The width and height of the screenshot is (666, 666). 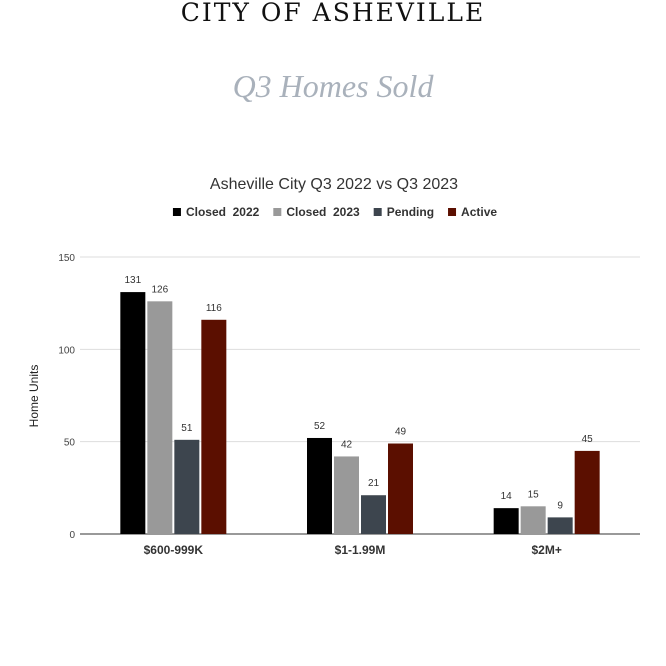 I want to click on data-label: 116, so click(x=214, y=308).